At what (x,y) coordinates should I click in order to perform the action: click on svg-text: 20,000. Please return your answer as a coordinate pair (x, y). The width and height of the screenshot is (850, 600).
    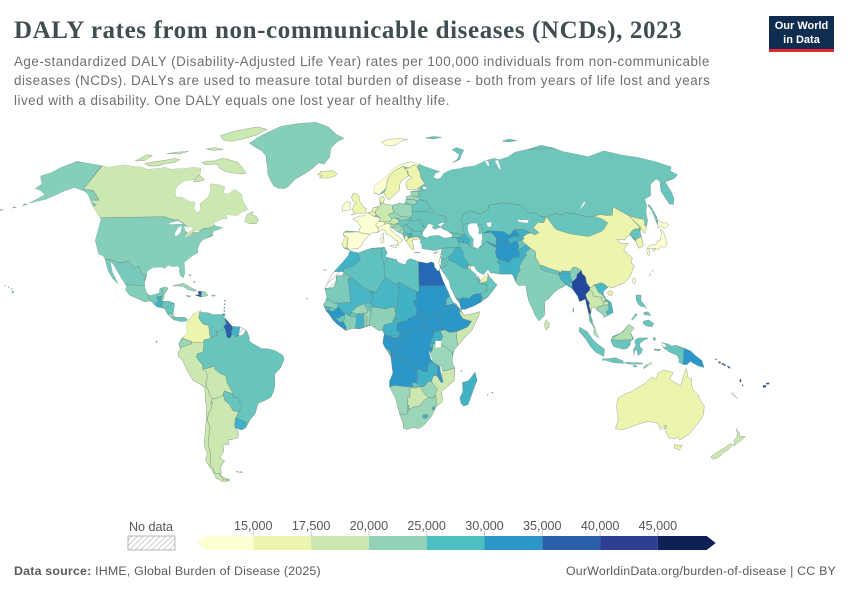
    Looking at the image, I should click on (369, 526).